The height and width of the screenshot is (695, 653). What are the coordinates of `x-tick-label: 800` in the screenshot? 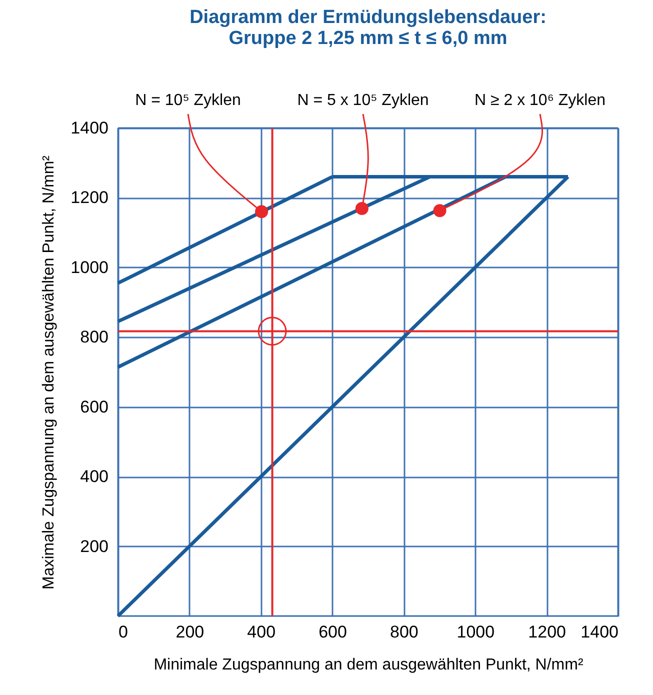 It's located at (404, 632).